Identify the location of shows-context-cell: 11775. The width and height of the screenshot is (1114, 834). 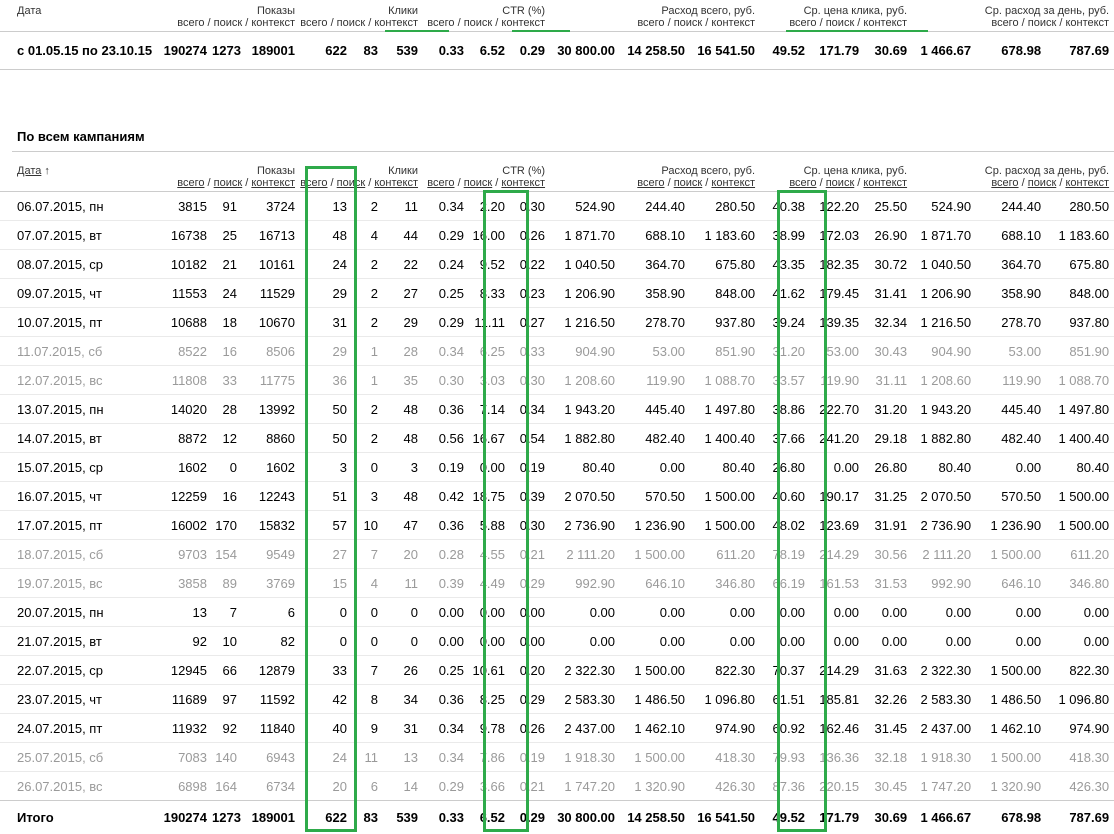
(271, 380).